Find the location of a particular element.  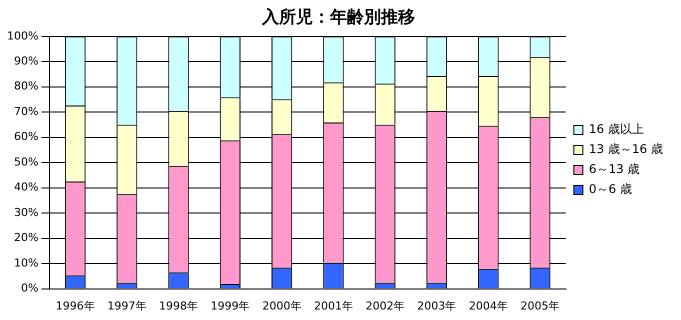

x-tick-label: 1998年 is located at coordinates (178, 305).